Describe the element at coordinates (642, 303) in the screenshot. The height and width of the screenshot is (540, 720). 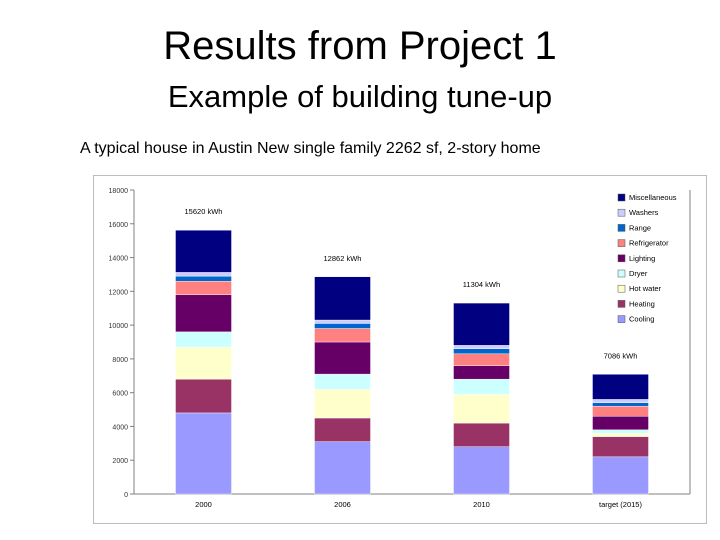
I see `legend-label: Heating` at that location.